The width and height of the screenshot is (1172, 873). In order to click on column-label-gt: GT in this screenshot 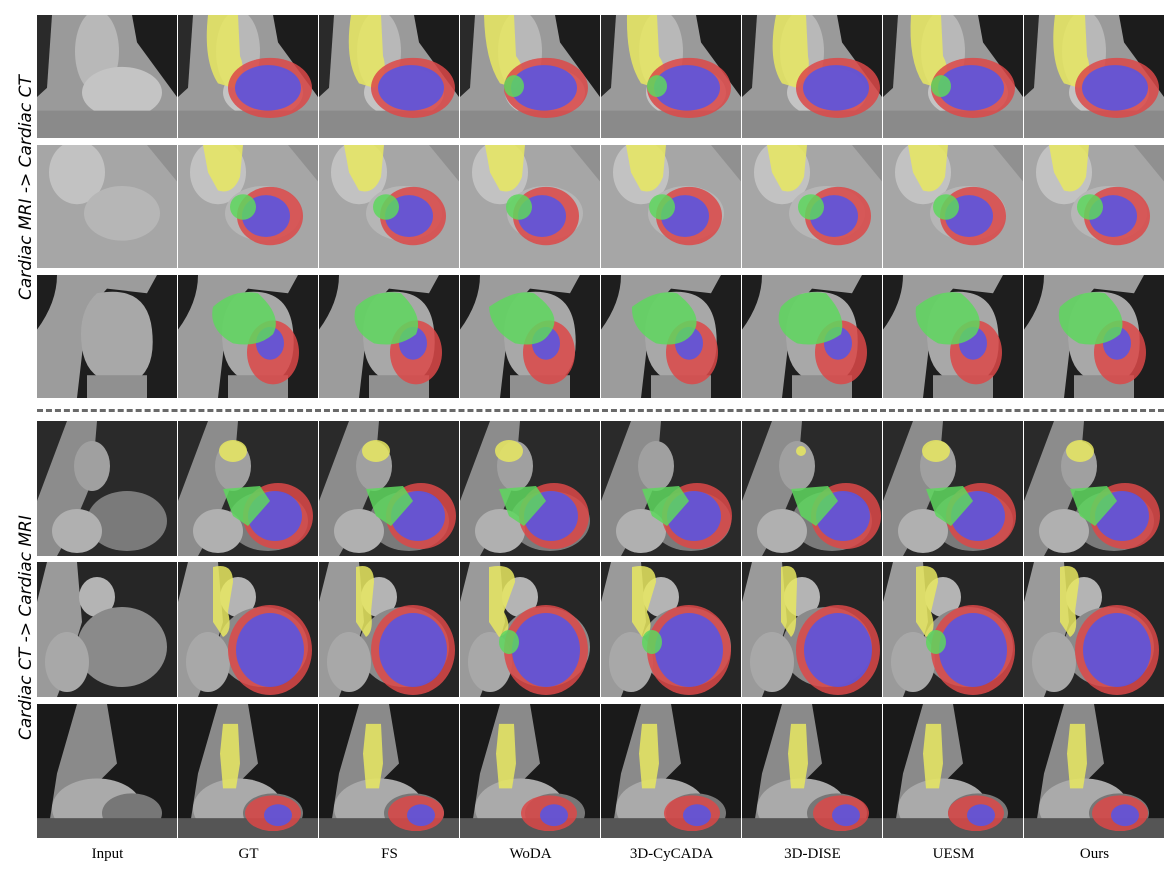, I will do `click(248, 854)`.